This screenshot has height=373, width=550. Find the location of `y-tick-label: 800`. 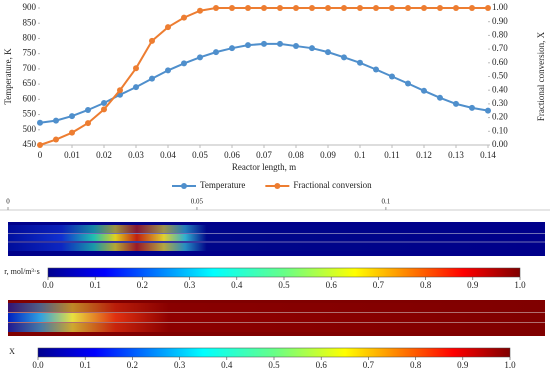

y-tick-label: 800 is located at coordinates (30, 38).